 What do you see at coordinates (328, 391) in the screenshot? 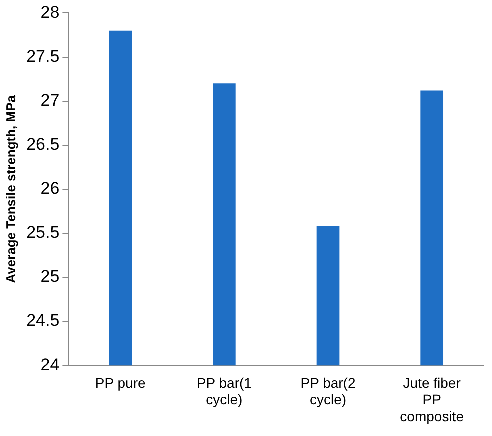
I see `x-tick-label: PP bar(2 cycle)` at bounding box center [328, 391].